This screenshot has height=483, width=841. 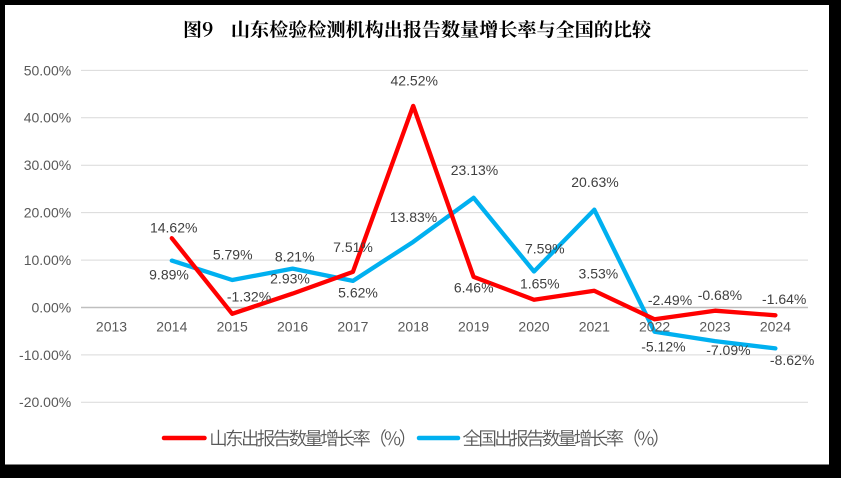 I want to click on svg-text: 1.65%, so click(x=540, y=284).